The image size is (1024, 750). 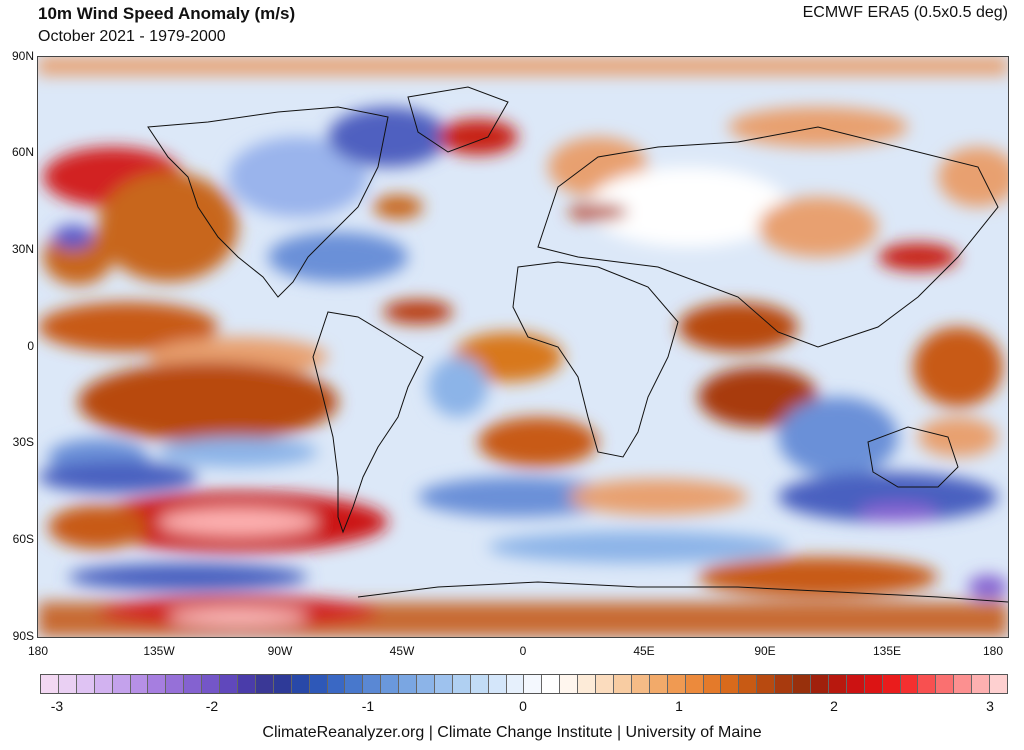 What do you see at coordinates (368, 706) in the screenshot?
I see `colorbar-tick-label: -1` at bounding box center [368, 706].